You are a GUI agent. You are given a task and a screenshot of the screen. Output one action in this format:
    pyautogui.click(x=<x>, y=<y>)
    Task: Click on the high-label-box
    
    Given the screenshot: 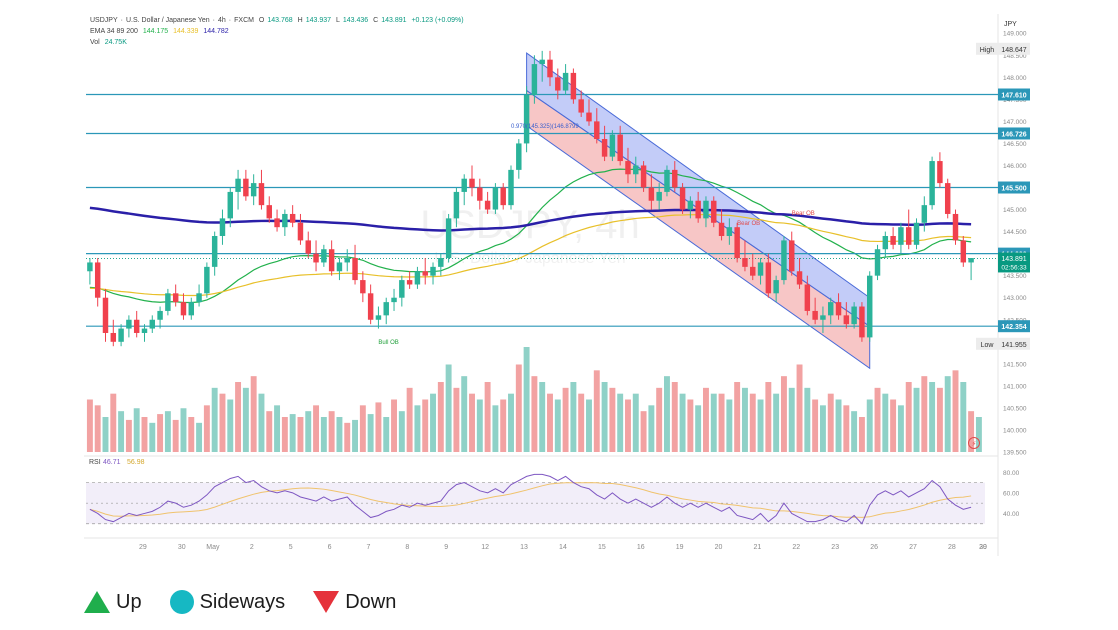 What is the action you would take?
    pyautogui.click(x=987, y=48)
    